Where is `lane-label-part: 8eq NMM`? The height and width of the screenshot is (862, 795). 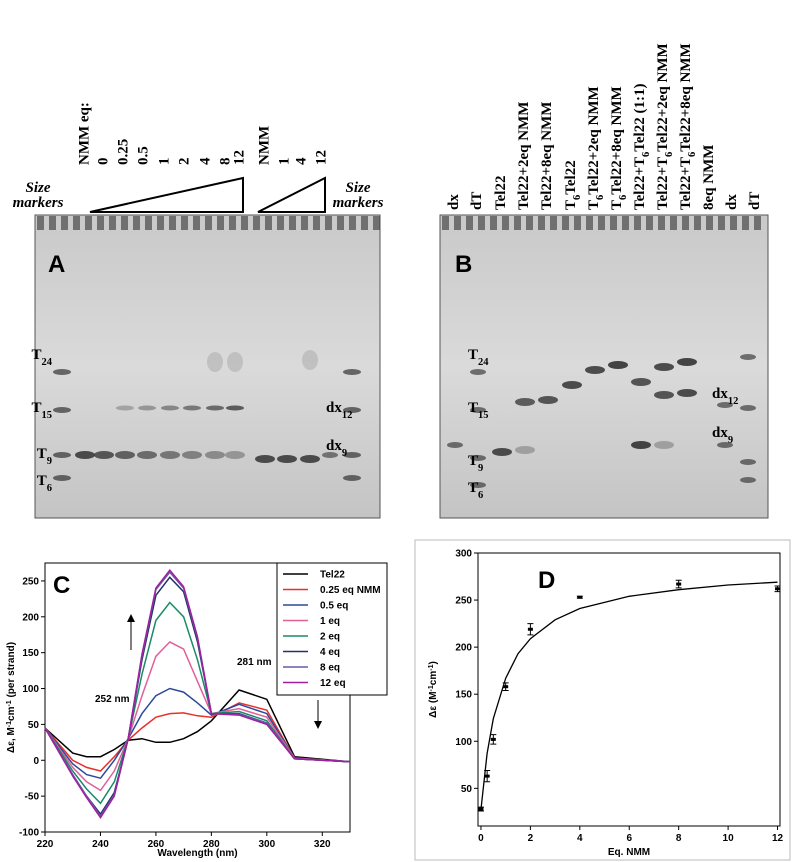 lane-label-part: 8eq NMM is located at coordinates (709, 177).